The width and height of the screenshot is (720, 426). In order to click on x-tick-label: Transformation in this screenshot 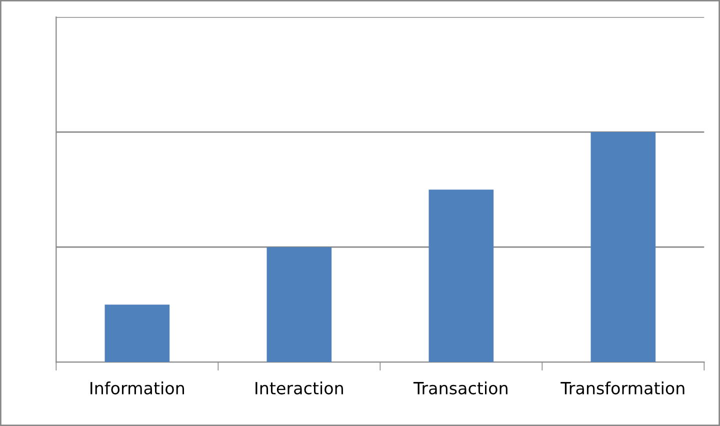, I will do `click(622, 388)`.